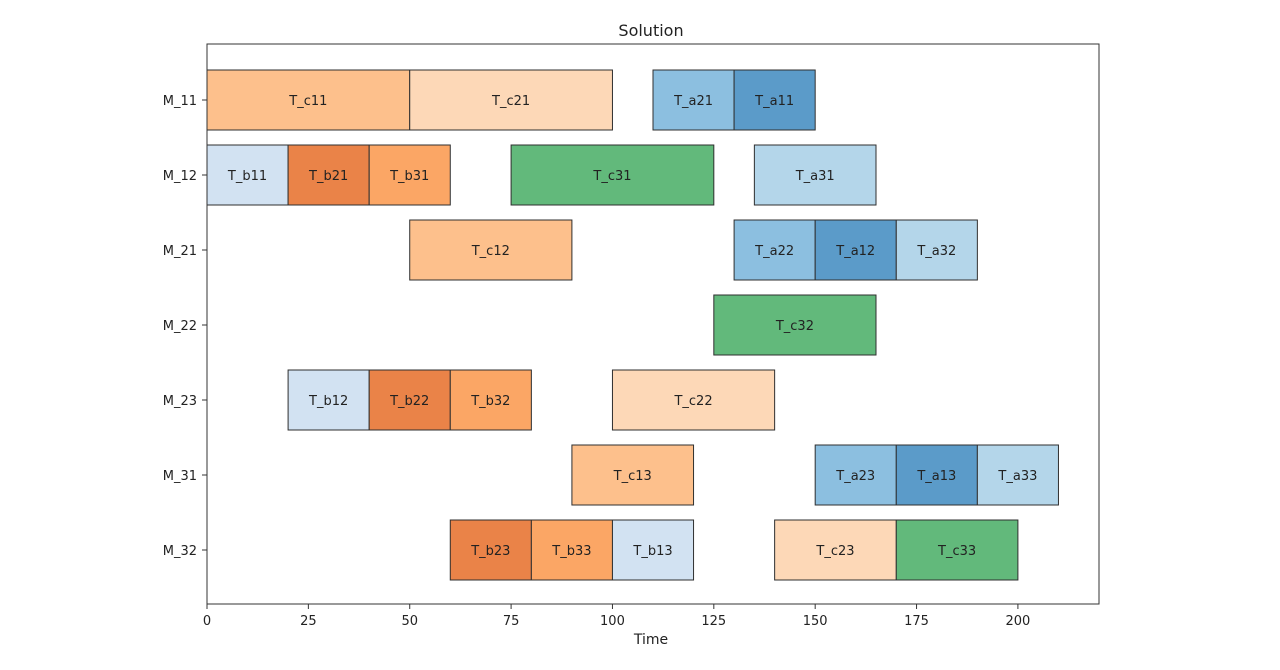 The height and width of the screenshot is (670, 1280). I want to click on task-label: T_c13, so click(632, 476).